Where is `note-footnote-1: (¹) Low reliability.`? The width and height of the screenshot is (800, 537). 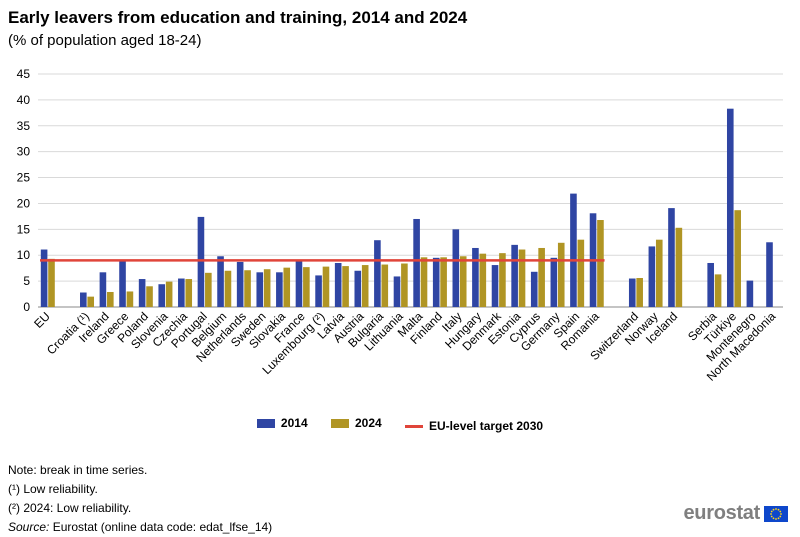
note-footnote-1: (¹) Low reliability. is located at coordinates (53, 489).